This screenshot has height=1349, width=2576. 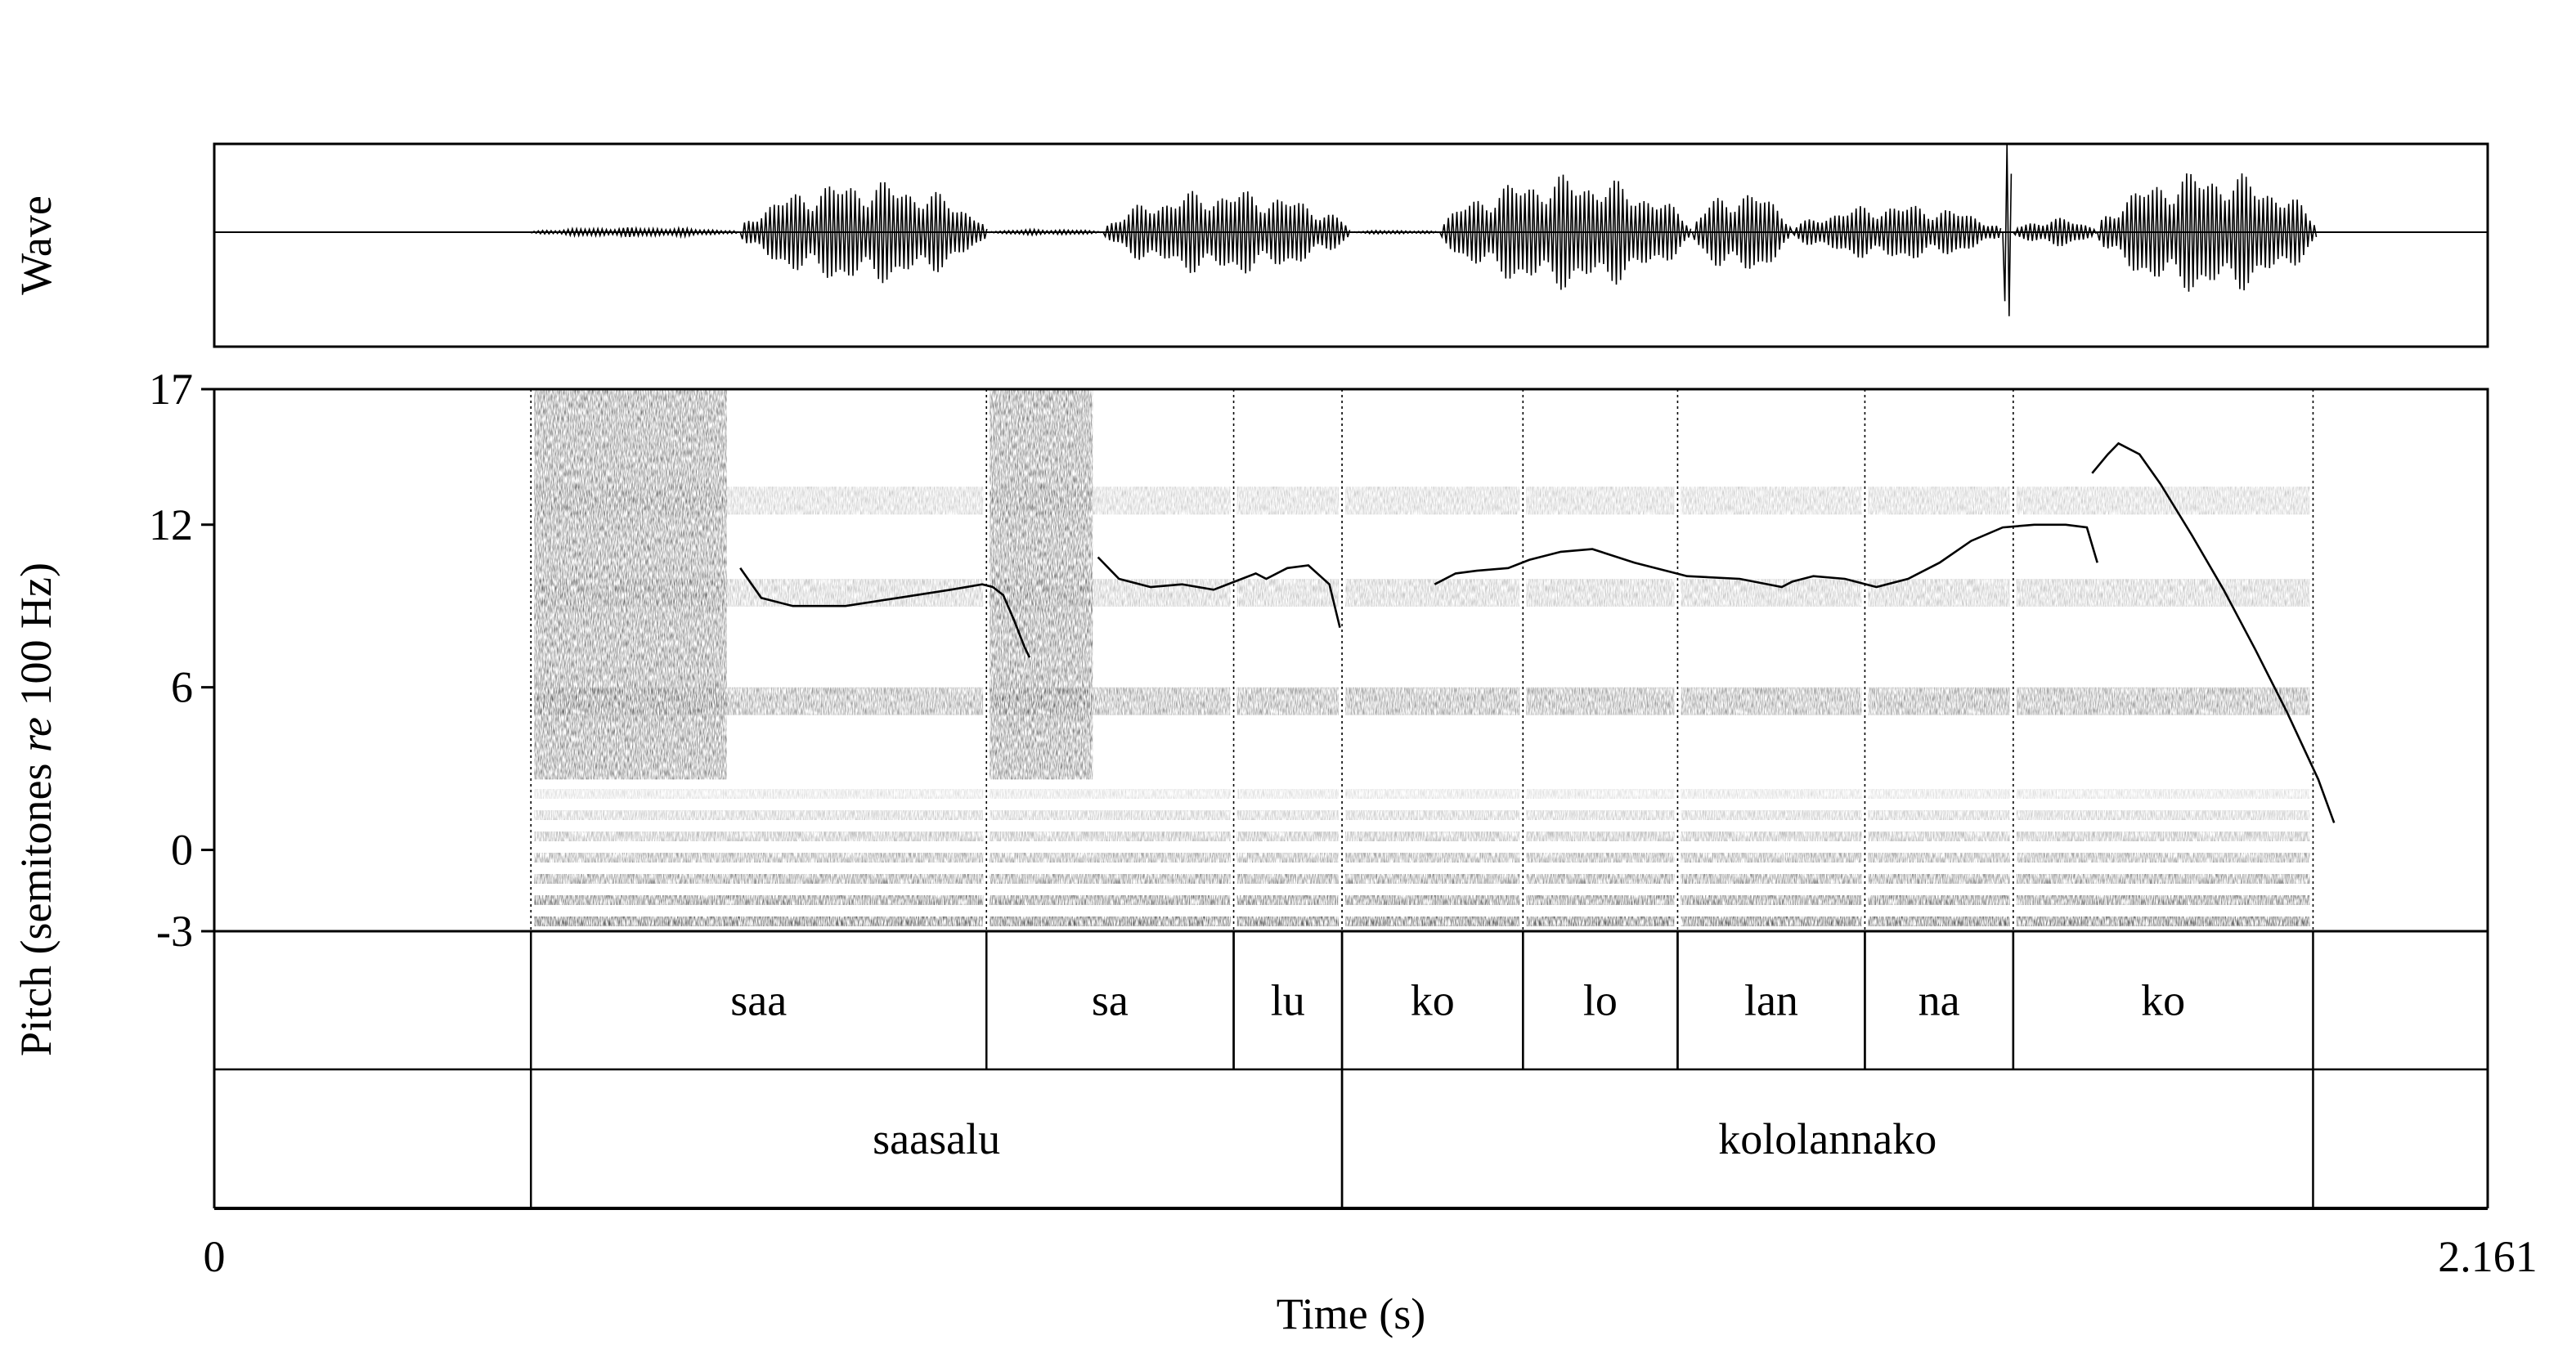 I want to click on waveform-trace, so click(x=1351, y=230).